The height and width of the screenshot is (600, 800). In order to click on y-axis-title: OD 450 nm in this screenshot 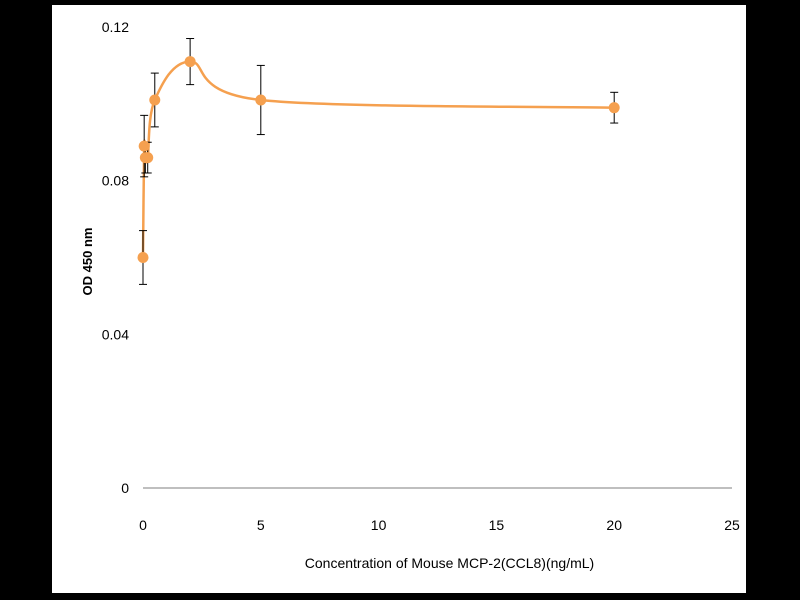, I will do `click(87, 262)`.